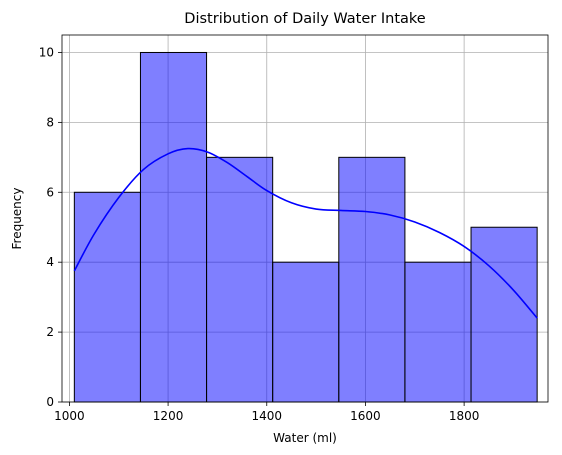 The height and width of the screenshot is (455, 562). What do you see at coordinates (50, 192) in the screenshot?
I see `y-tick-label-3: 6` at bounding box center [50, 192].